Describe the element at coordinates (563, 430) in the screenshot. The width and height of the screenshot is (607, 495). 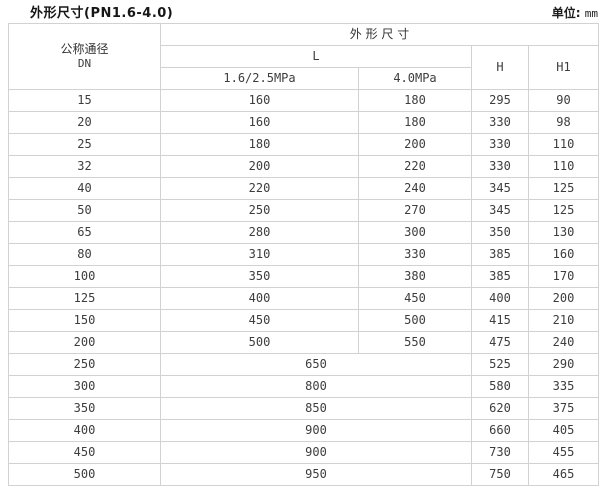
I see `cell-h1: 405` at that location.